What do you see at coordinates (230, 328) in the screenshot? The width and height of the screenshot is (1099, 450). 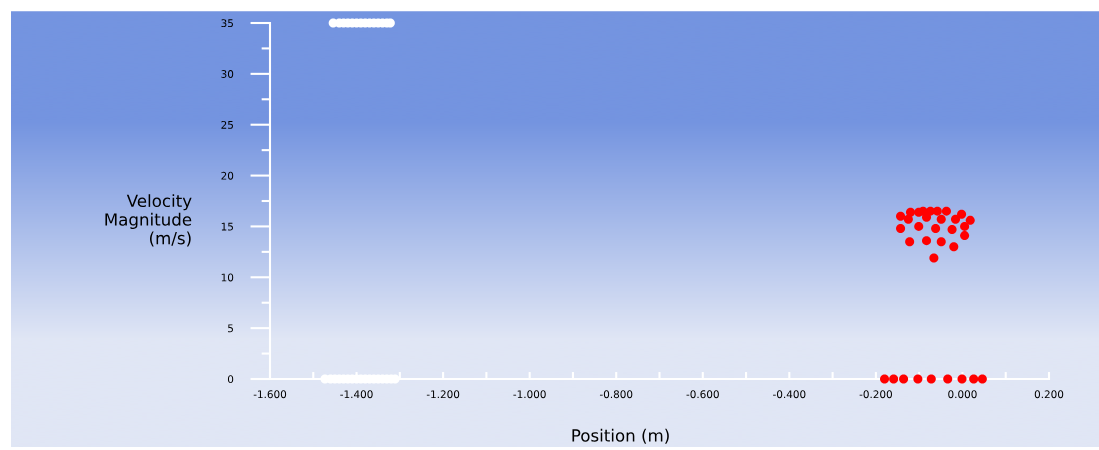 I see `y-tick-label: 5` at bounding box center [230, 328].